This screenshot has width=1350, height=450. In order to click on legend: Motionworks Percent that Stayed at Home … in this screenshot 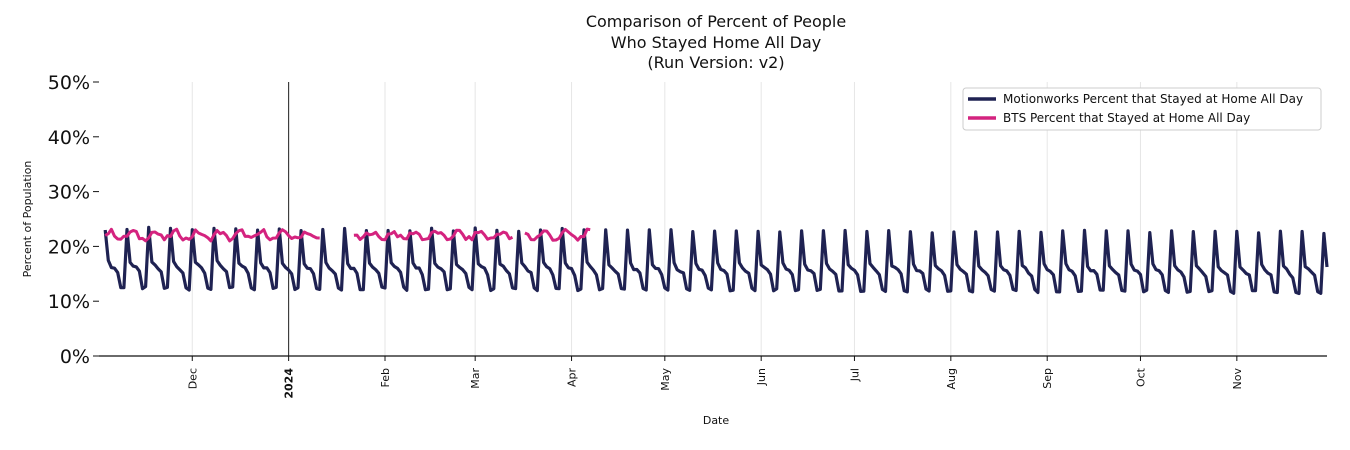, I will do `click(1142, 109)`.